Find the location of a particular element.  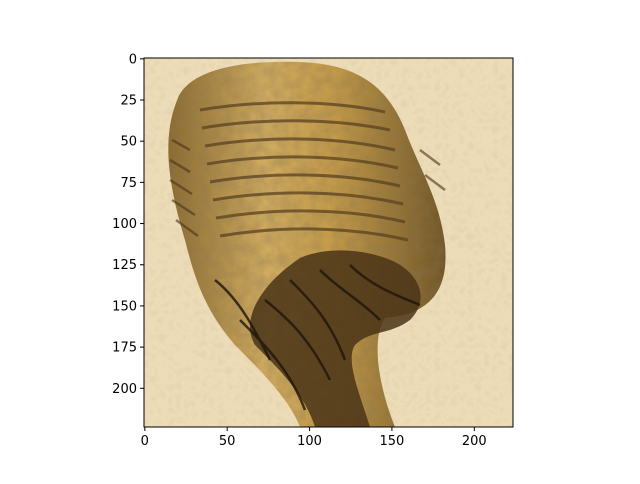

y-tick-label: 75 is located at coordinates (128, 183).